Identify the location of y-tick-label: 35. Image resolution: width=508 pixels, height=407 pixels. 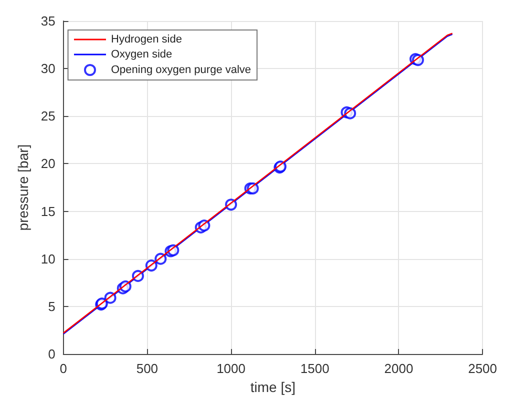
(48, 21).